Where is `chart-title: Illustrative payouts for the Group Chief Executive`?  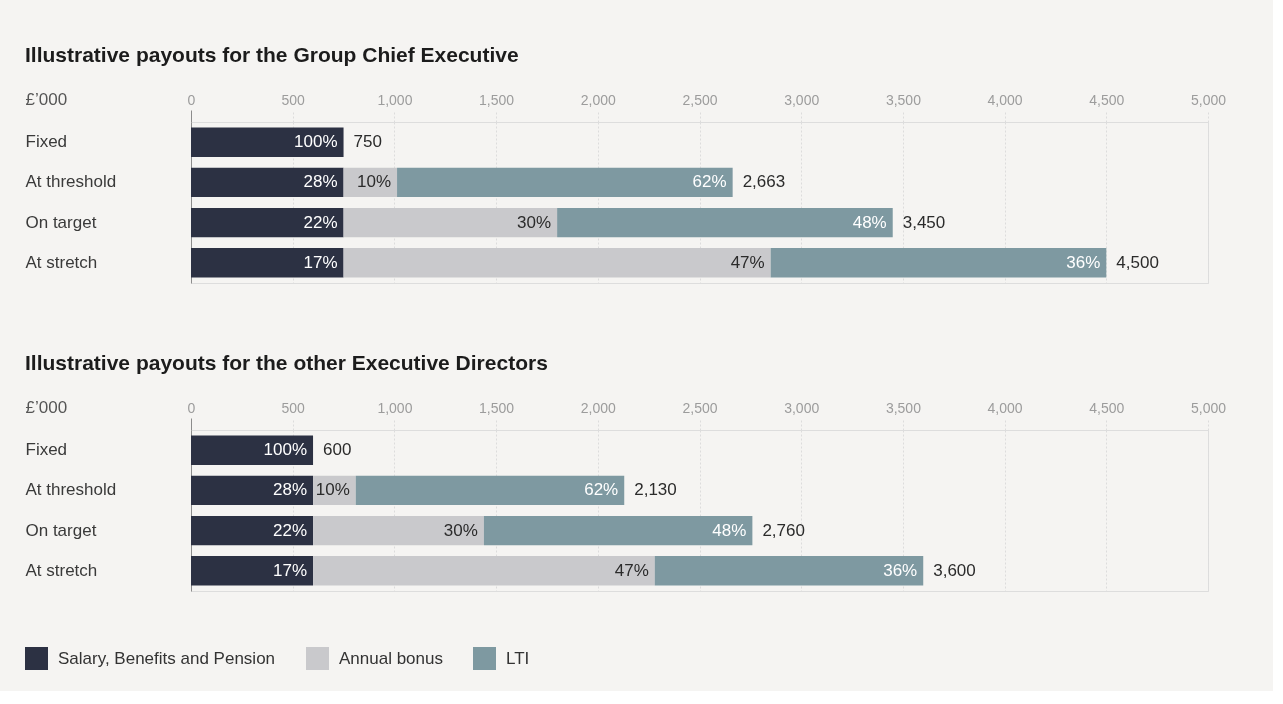
chart-title: Illustrative payouts for the Group Chief Executive is located at coordinates (272, 54).